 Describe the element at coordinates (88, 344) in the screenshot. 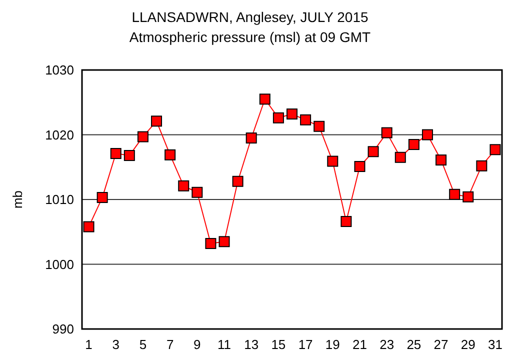

I see `x-tick-label: 1` at that location.